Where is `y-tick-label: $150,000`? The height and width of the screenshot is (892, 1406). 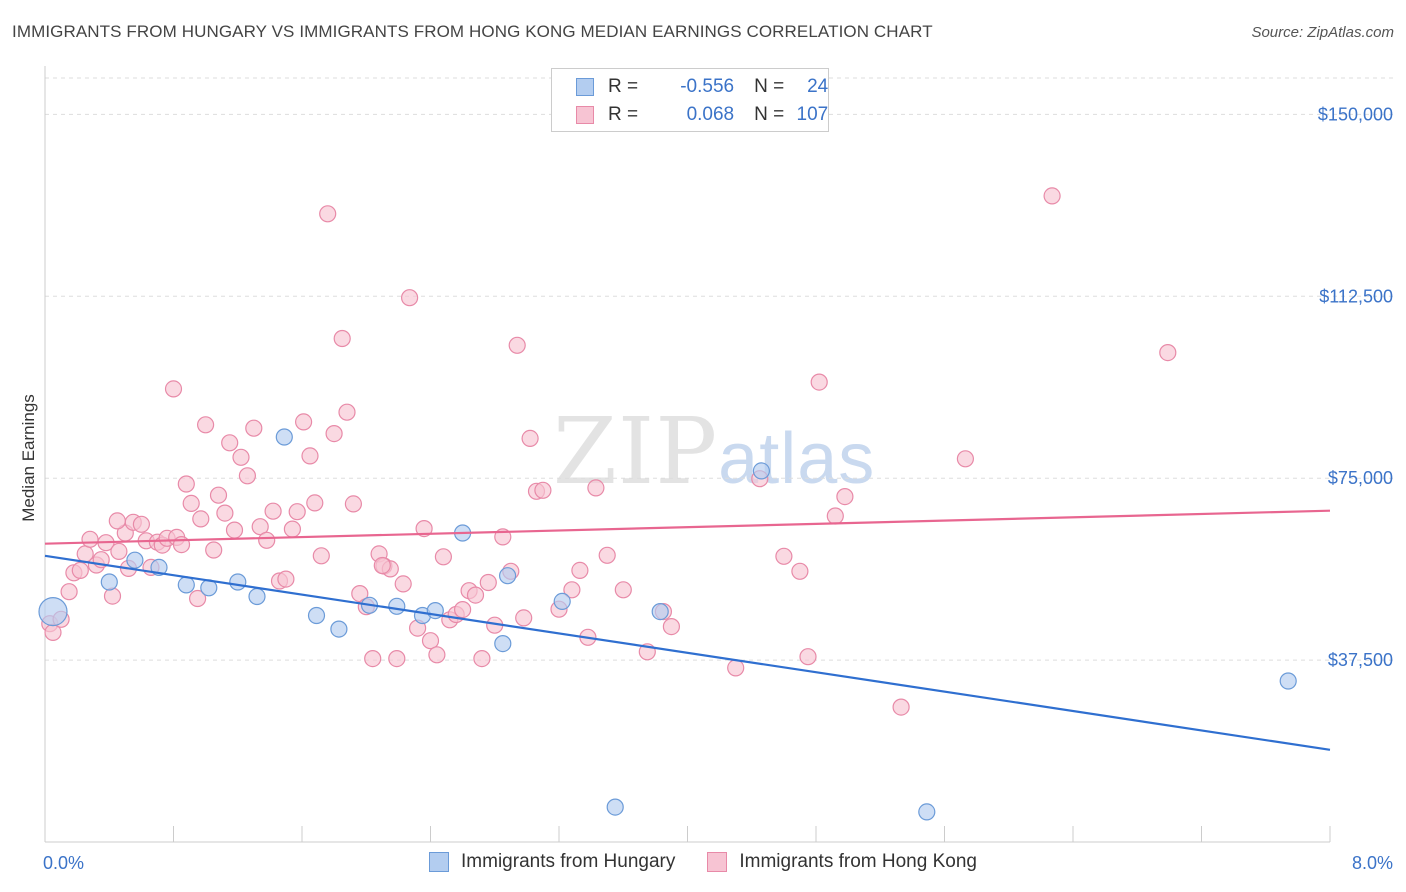 y-tick-label: $150,000 is located at coordinates (1355, 114).